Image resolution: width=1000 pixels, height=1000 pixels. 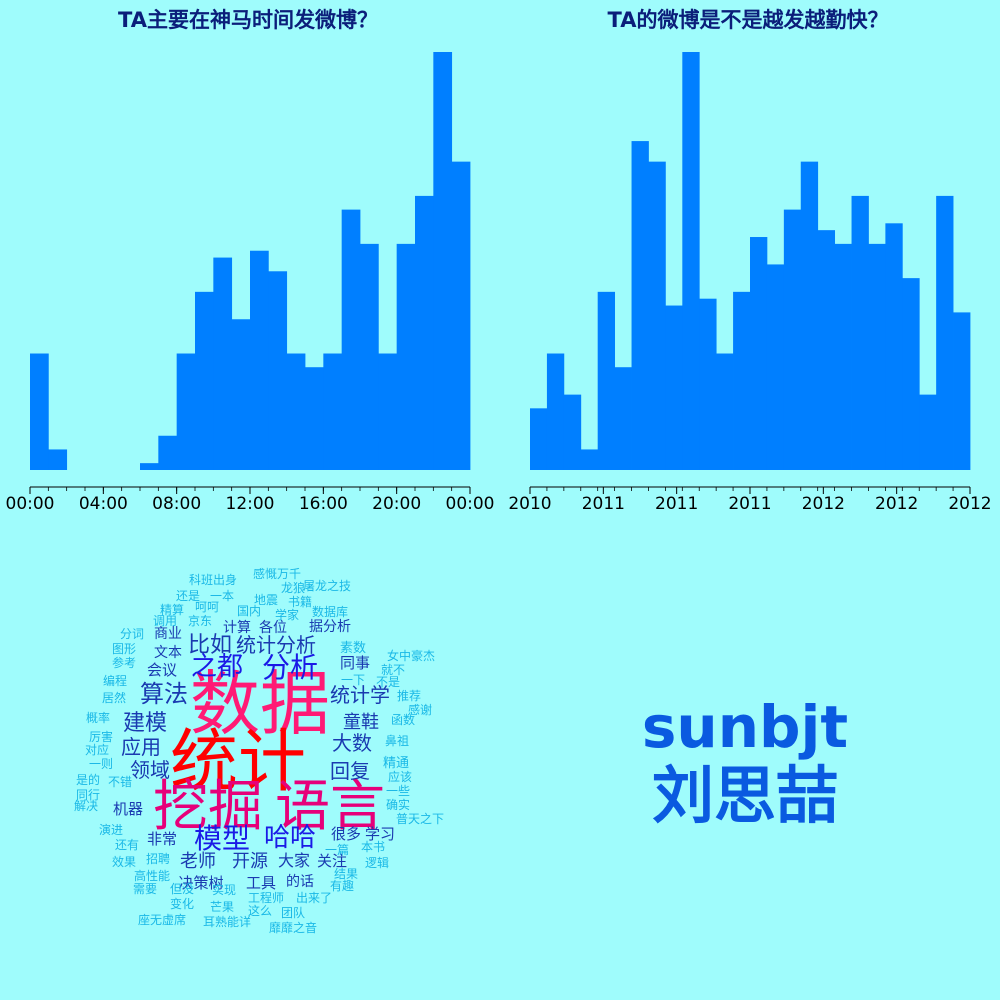 I want to click on word-cloud-word: 调用, so click(x=165, y=621).